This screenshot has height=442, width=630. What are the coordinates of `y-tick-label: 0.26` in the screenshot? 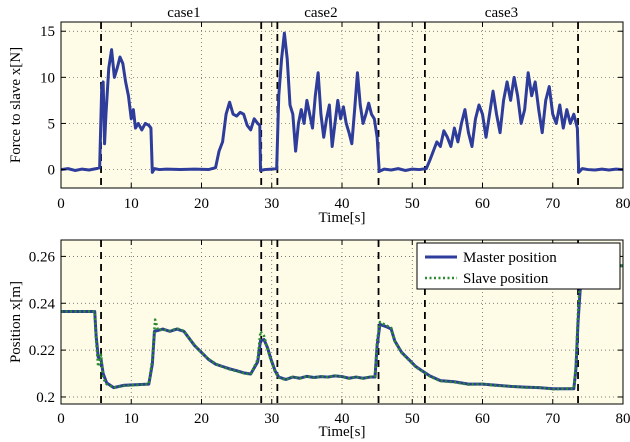 It's located at (42, 257).